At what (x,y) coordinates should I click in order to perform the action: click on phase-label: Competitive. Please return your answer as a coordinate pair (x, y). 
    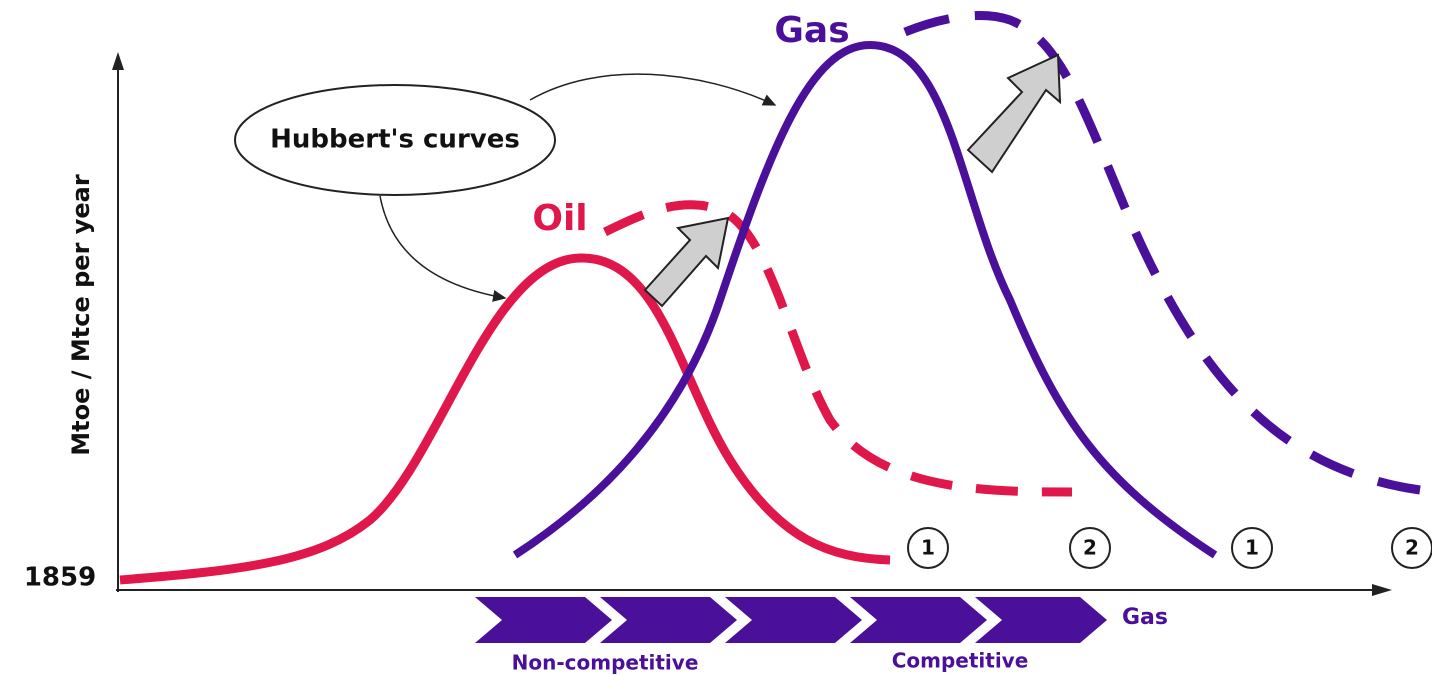
    Looking at the image, I should click on (960, 661).